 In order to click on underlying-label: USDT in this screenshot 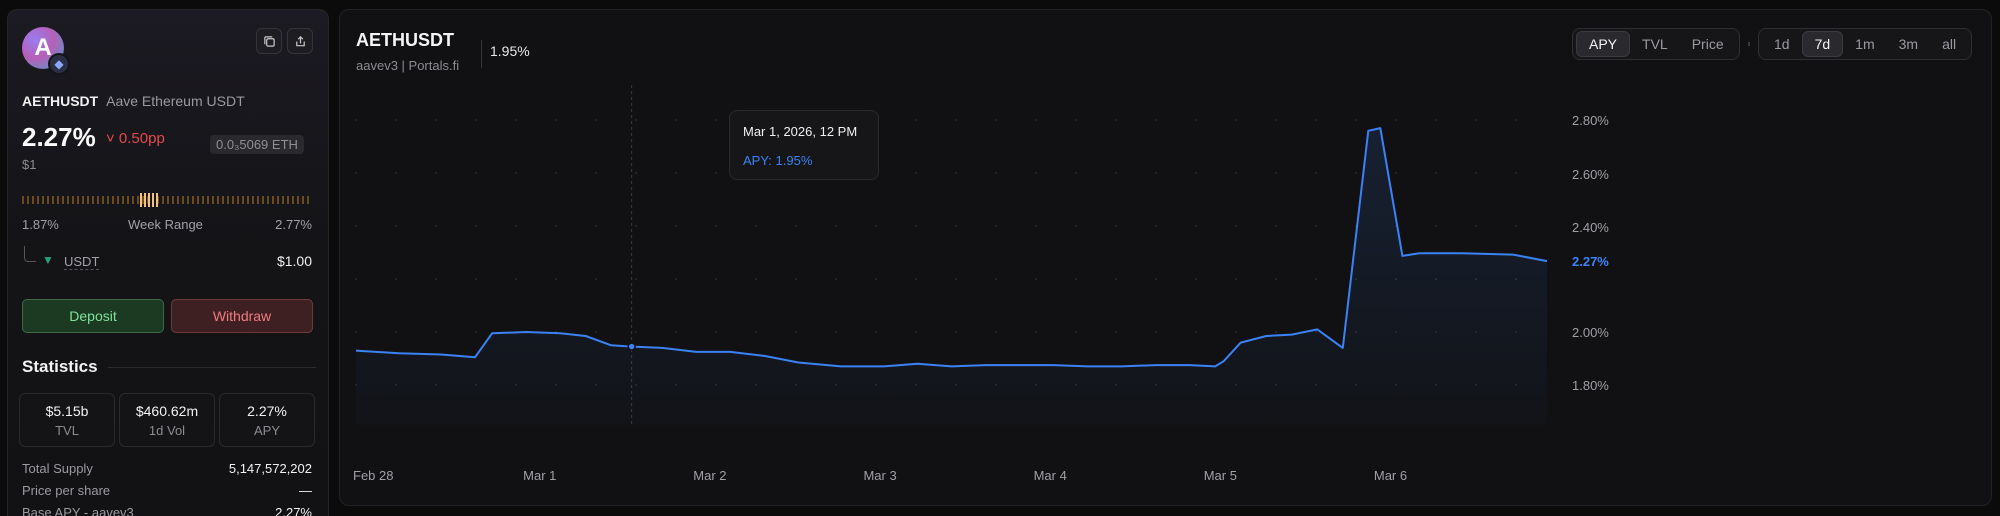, I will do `click(82, 262)`.